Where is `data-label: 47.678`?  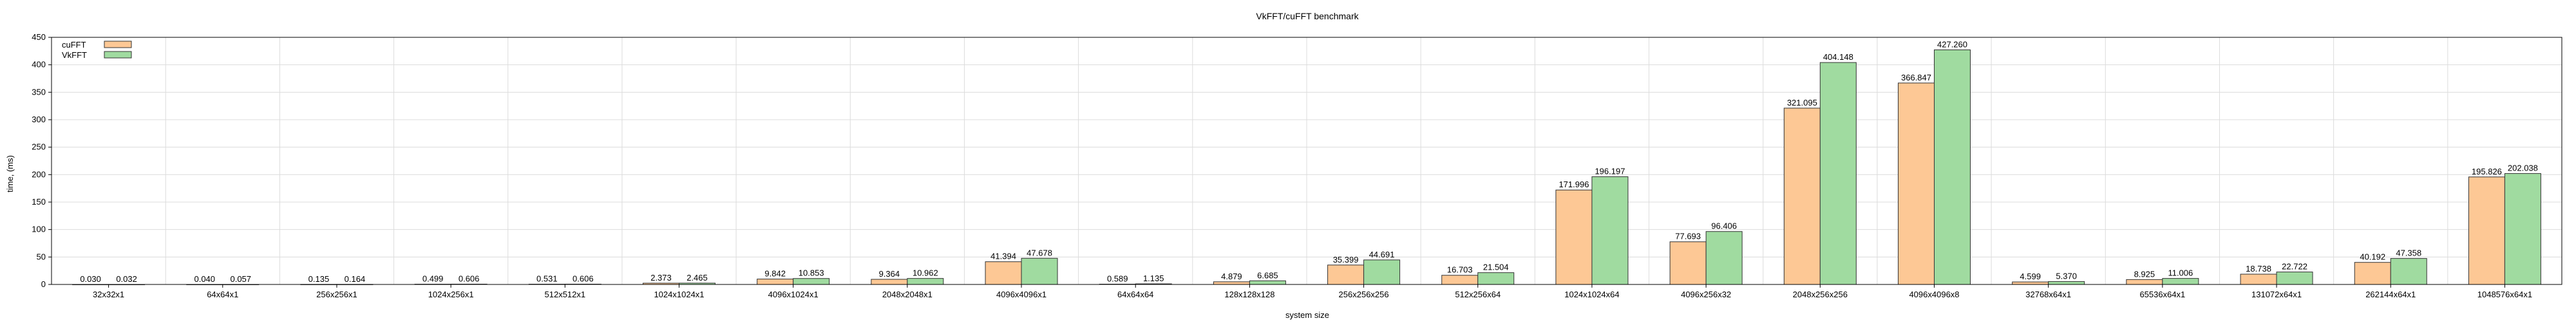
data-label: 47.678 is located at coordinates (1039, 253).